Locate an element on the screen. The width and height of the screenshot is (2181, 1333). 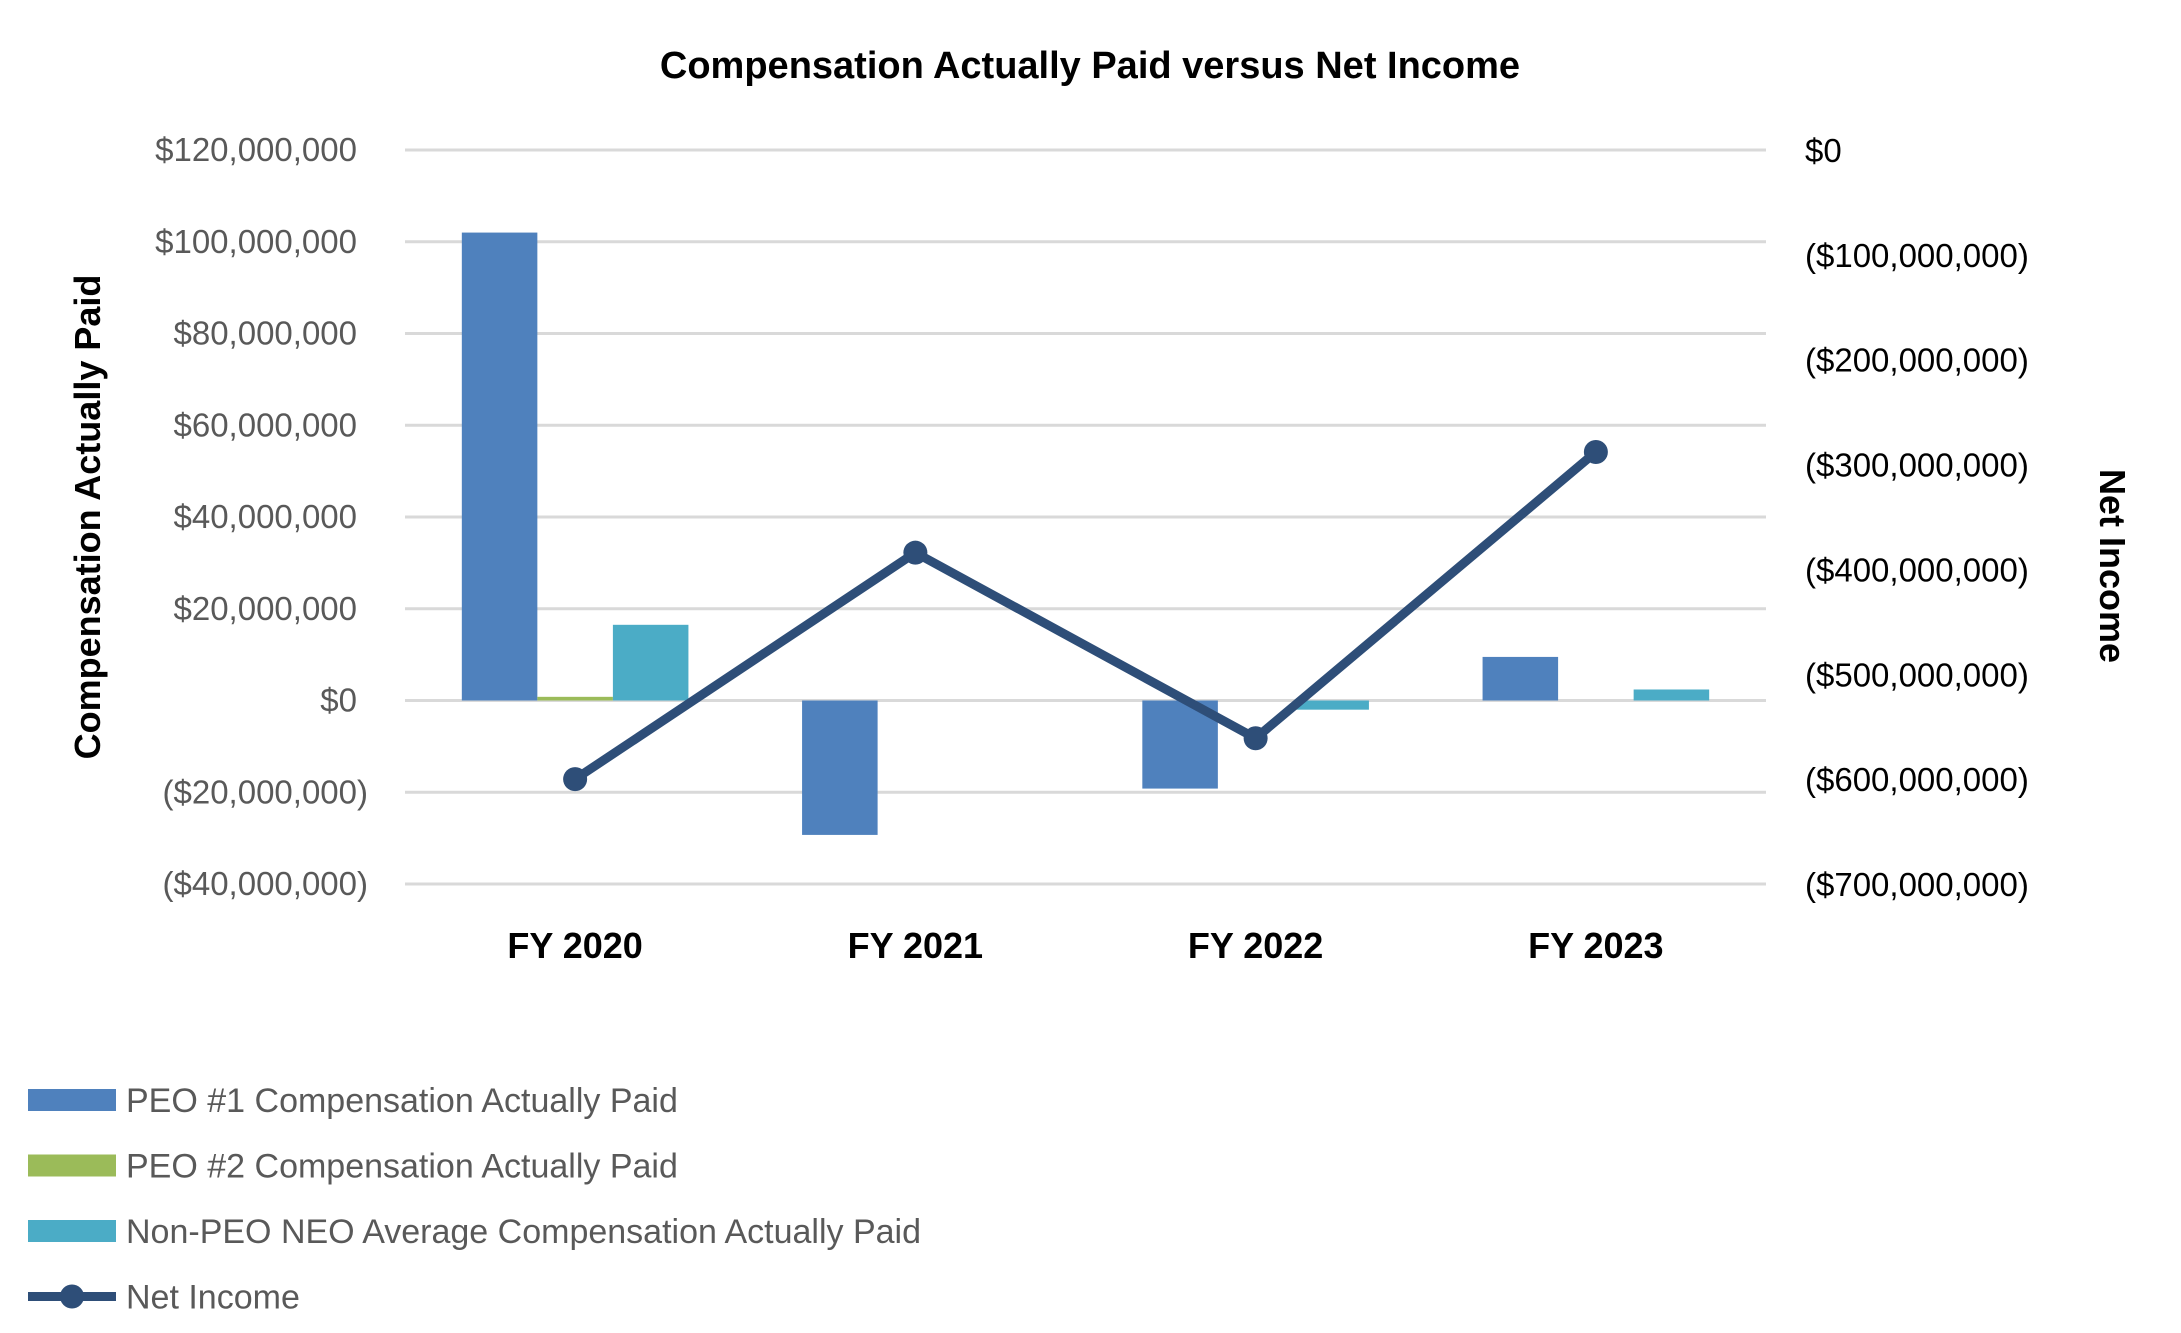
category-labels: FY 2020 FY 2021 FY 2022 FY 2023 is located at coordinates (1085, 945).